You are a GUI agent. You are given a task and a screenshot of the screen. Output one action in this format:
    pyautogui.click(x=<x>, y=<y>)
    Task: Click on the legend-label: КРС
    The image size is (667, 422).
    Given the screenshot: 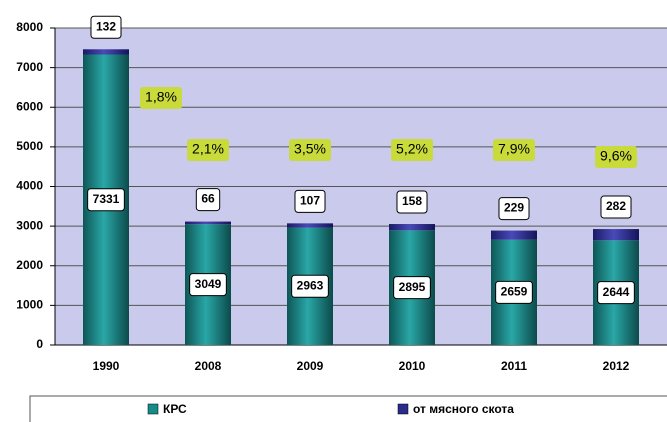 What is the action you would take?
    pyautogui.click(x=175, y=409)
    